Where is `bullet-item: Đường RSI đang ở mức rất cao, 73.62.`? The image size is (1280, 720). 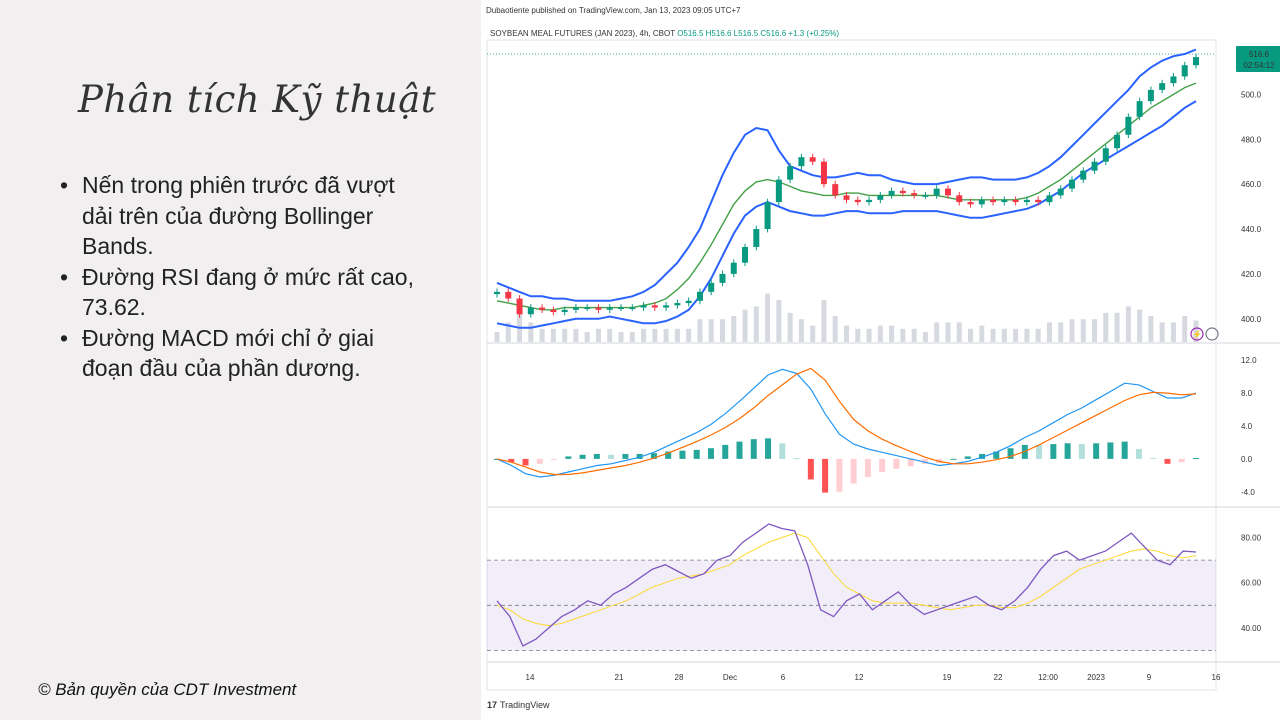
bullet-item: Đường RSI đang ở mức rất cao, 73.62. is located at coordinates (244, 292).